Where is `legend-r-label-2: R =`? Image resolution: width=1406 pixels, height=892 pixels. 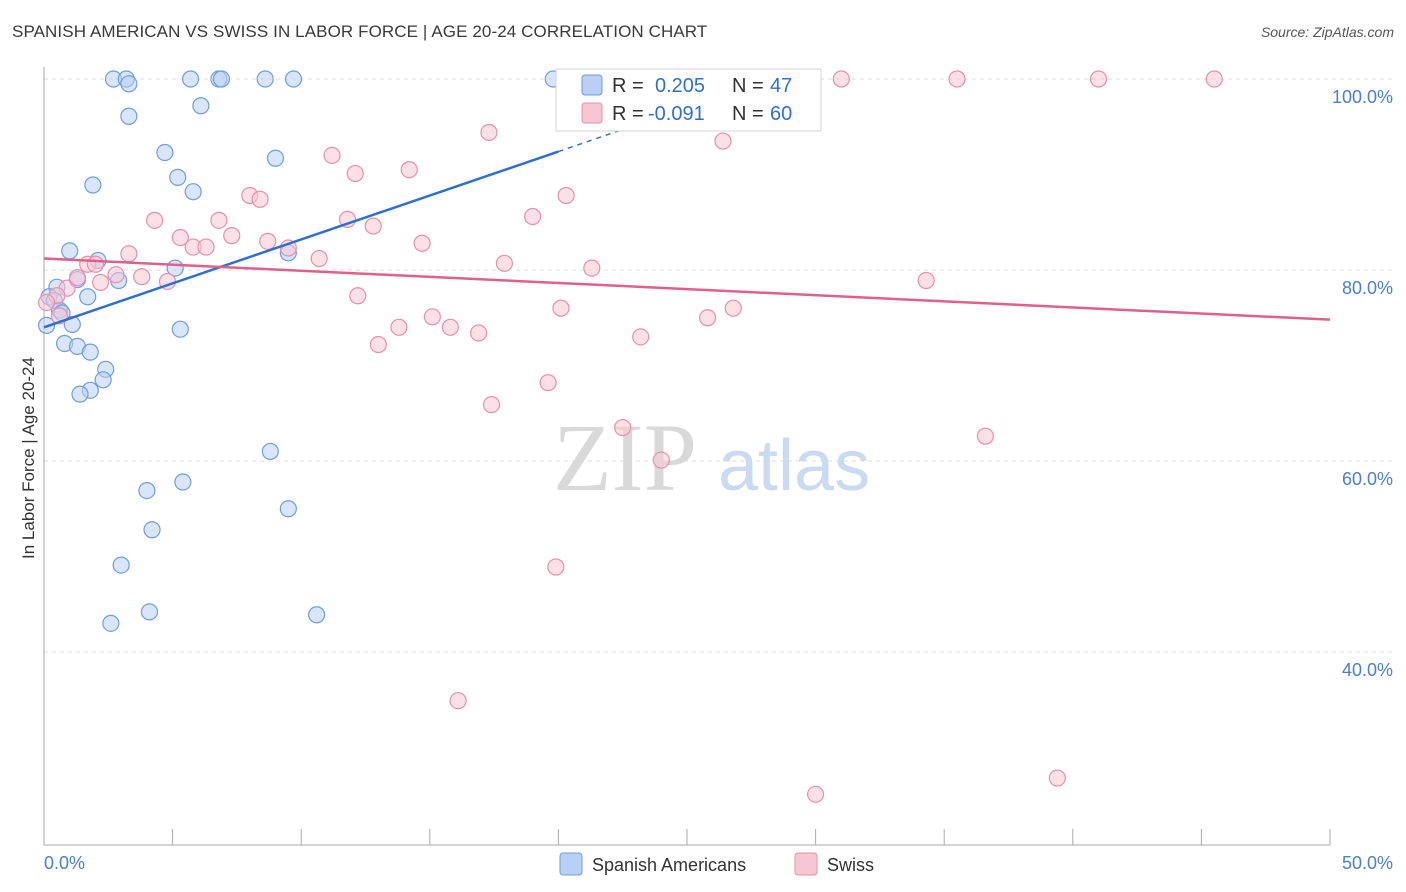 legend-r-label-2: R = is located at coordinates (628, 114).